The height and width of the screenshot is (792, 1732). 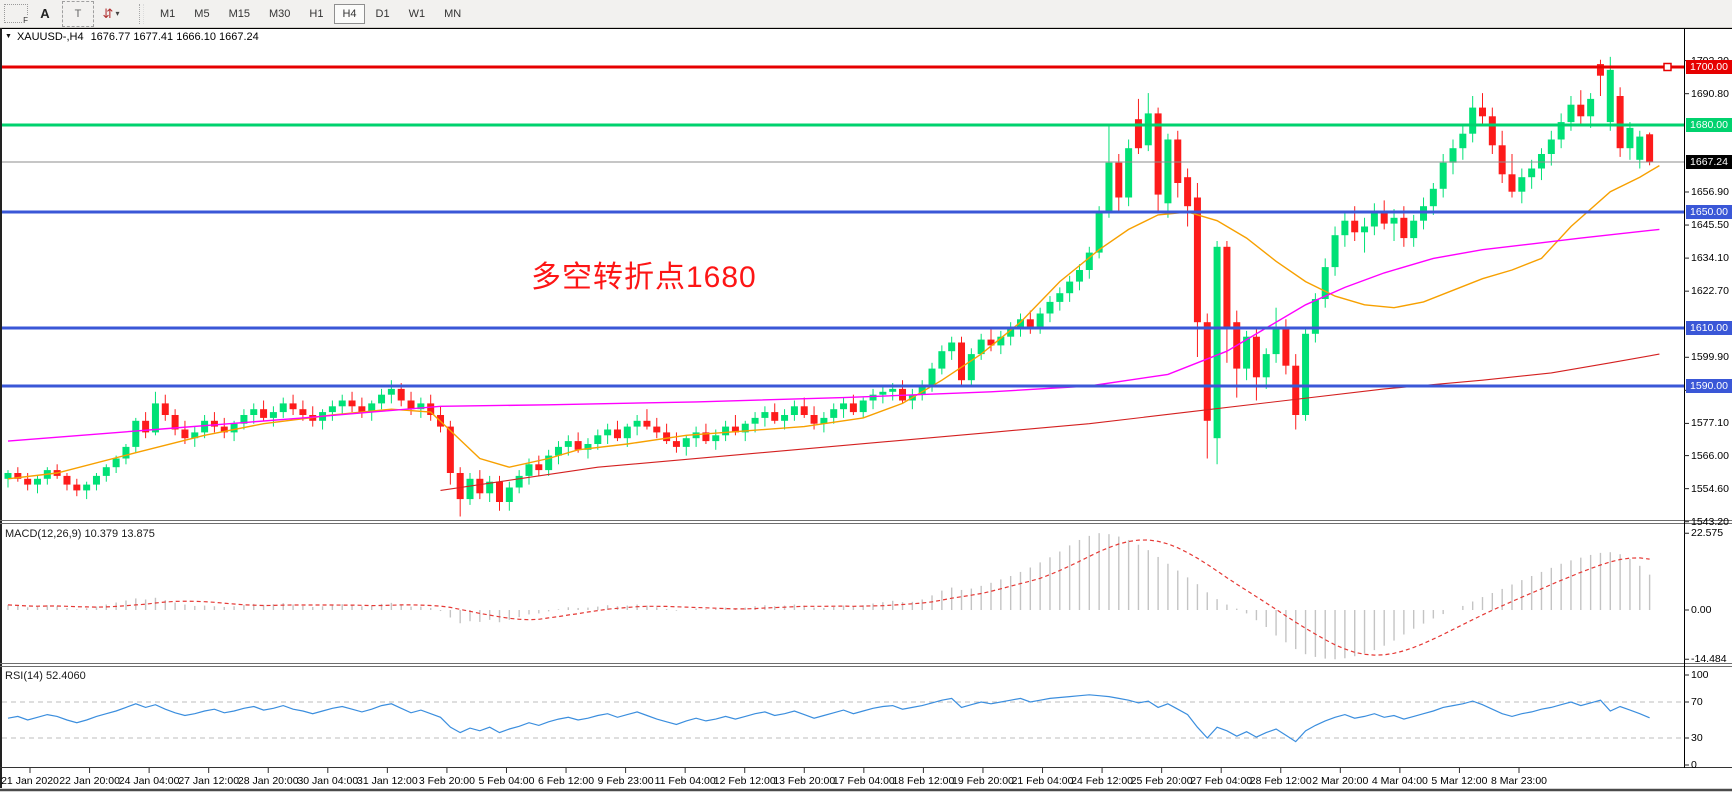 I want to click on timeframe-button-H4: H4, so click(x=349, y=13).